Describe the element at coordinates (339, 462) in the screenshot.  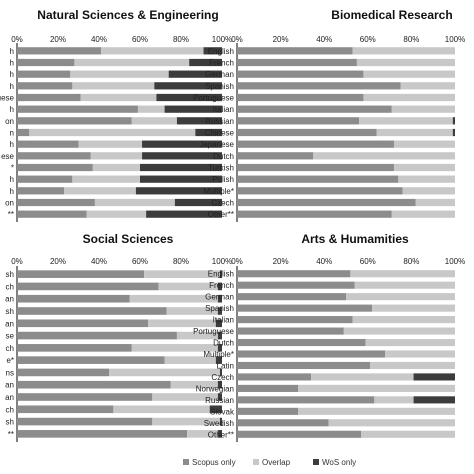
I see `legend-label-wos-only: WoS only` at that location.